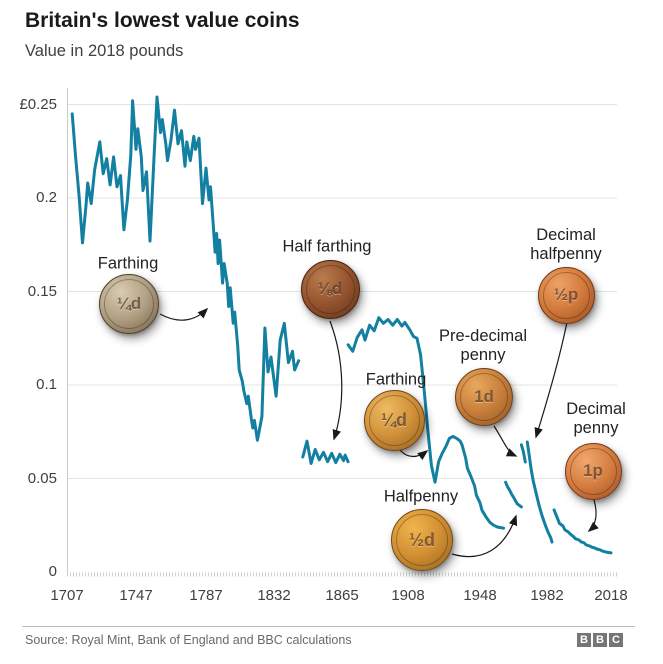 The image size is (663, 664). I want to click on x-axis-label-1747: 1747, so click(136, 595).